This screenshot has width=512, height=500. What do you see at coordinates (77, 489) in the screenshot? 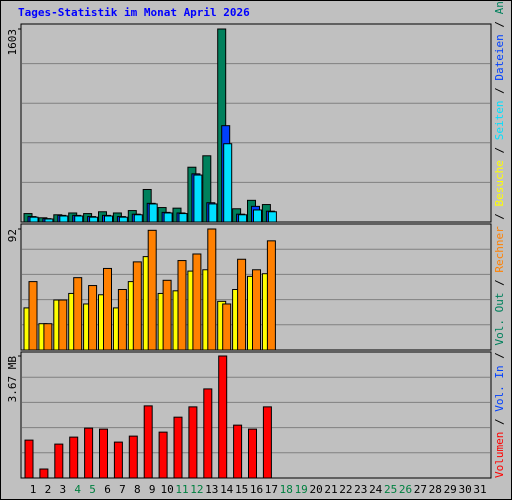
I see `x-tick-label: 4` at bounding box center [77, 489].